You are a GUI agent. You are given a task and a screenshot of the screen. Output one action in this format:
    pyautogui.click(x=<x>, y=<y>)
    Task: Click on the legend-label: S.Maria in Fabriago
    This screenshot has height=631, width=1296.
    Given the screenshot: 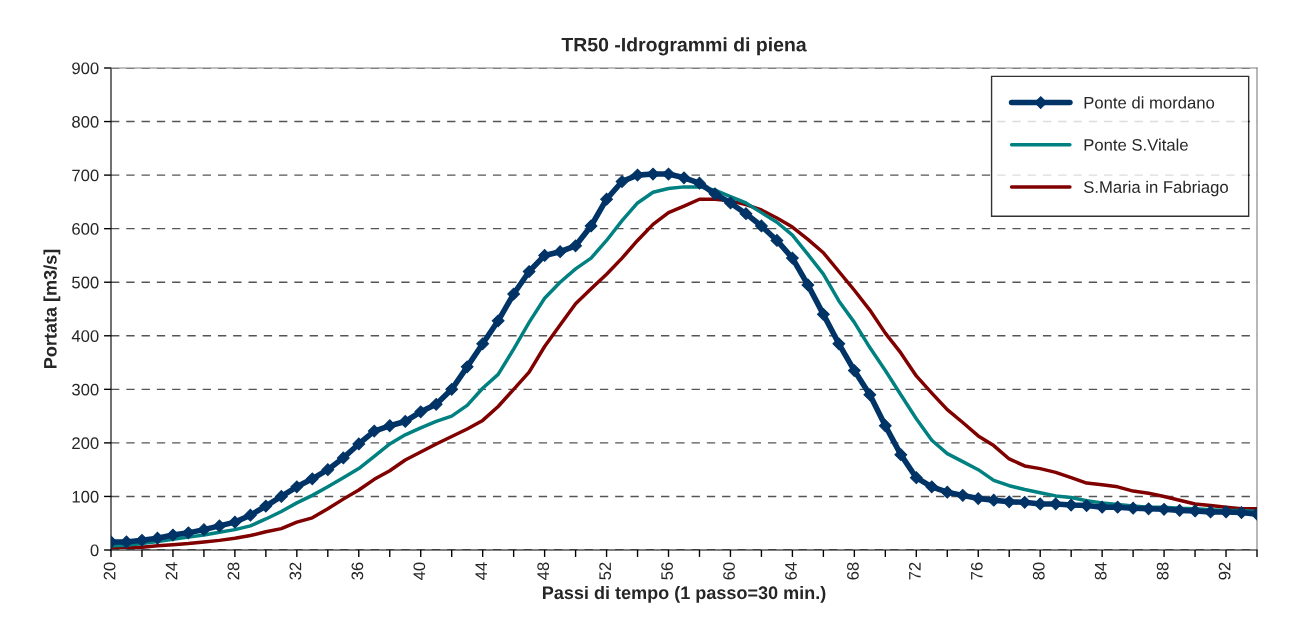 What is the action you would take?
    pyautogui.click(x=1156, y=188)
    